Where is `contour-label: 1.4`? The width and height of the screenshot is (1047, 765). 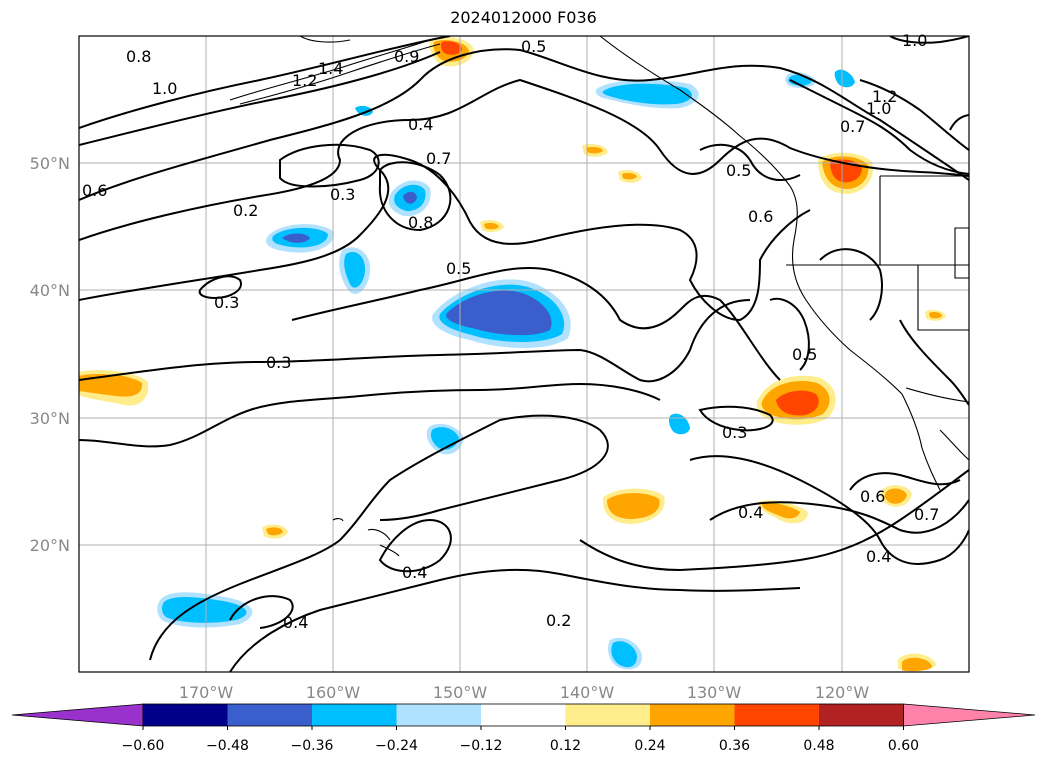
contour-label: 1.4 is located at coordinates (330, 68).